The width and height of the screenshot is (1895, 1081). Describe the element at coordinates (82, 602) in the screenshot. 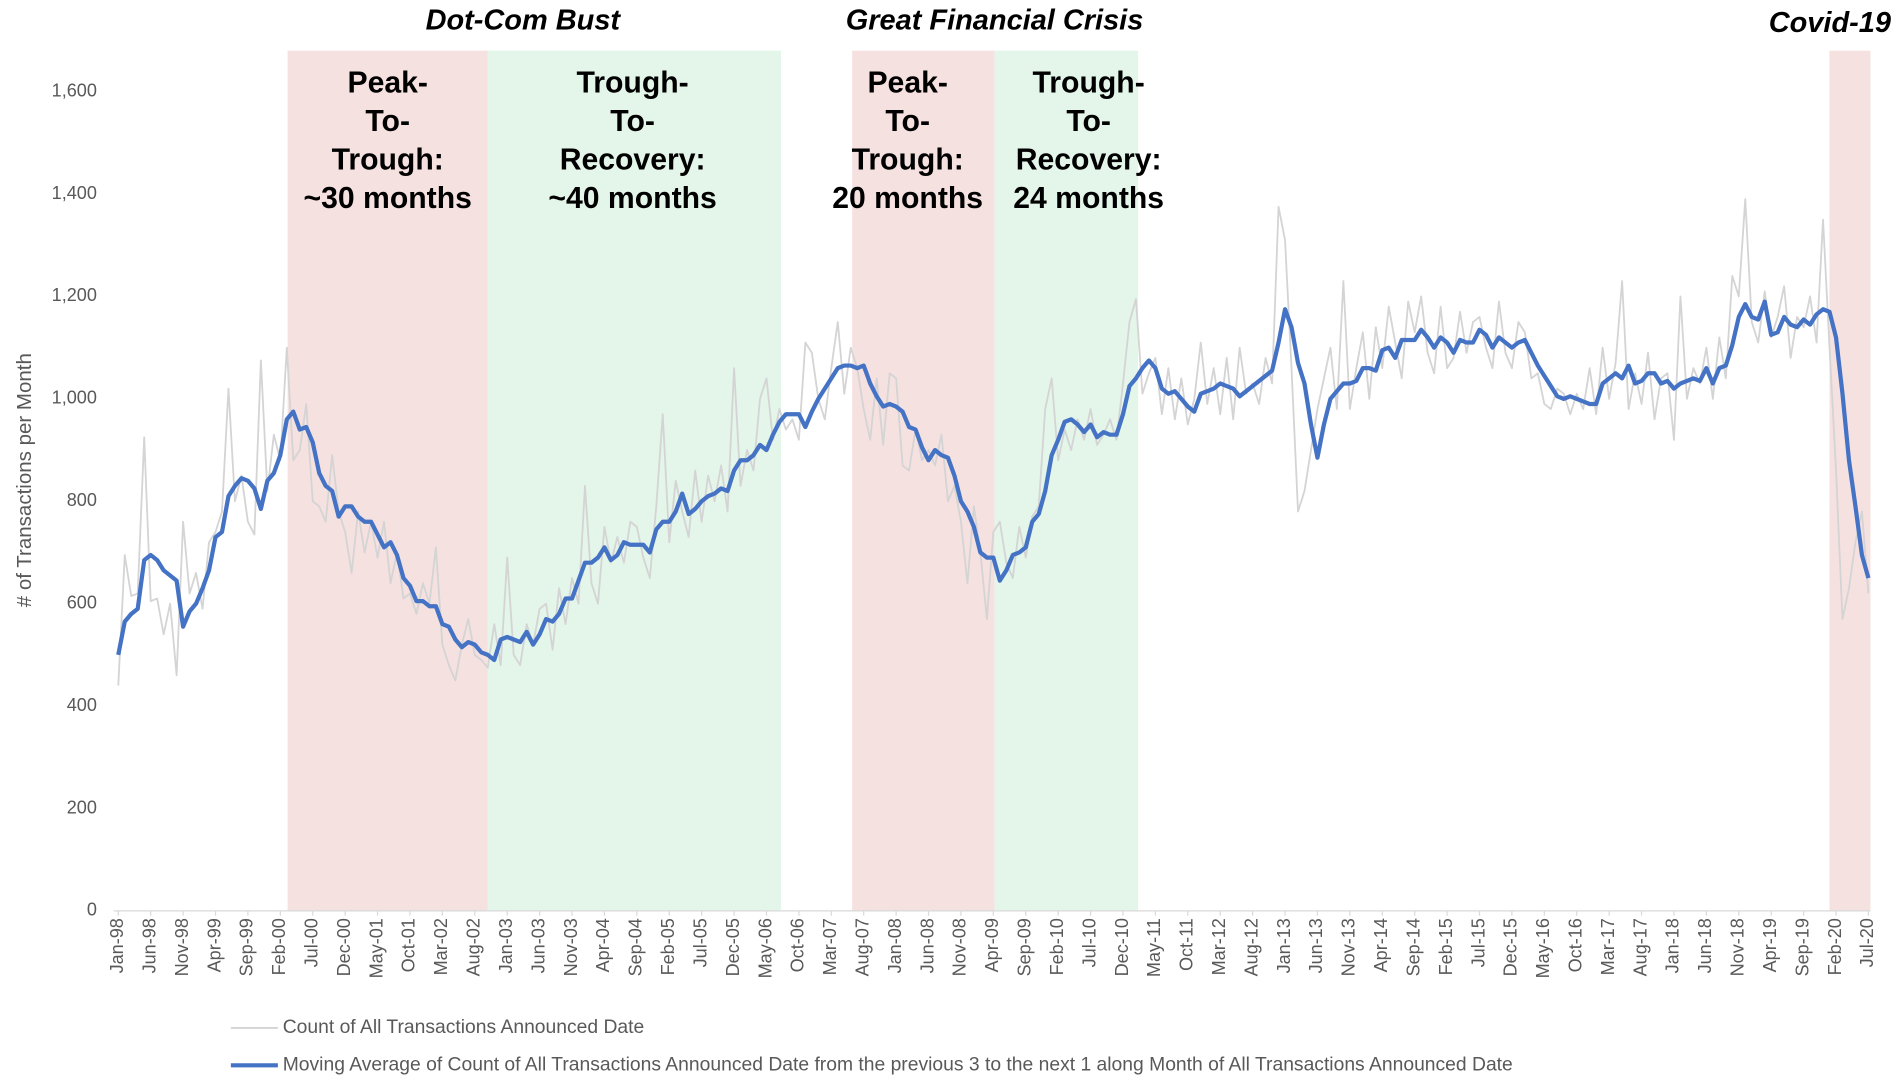

I see `y-tick-label: 600` at that location.